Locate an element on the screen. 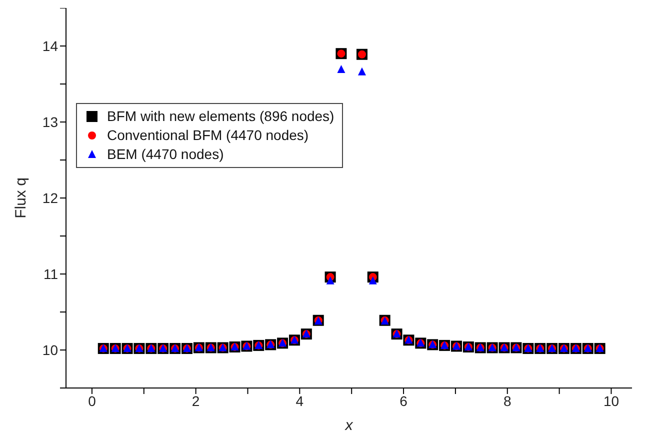  x-tick-label: 8 is located at coordinates (507, 400).